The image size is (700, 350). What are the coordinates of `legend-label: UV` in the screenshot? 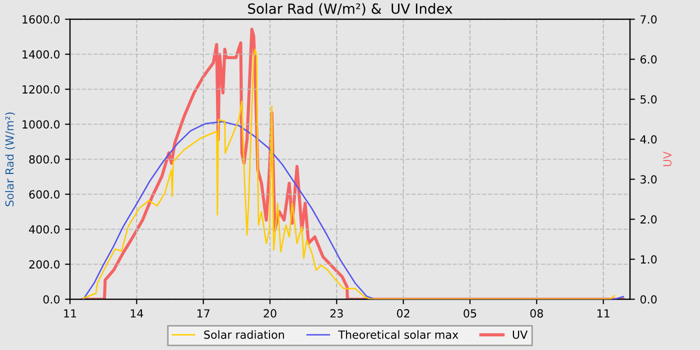 It's located at (520, 334).